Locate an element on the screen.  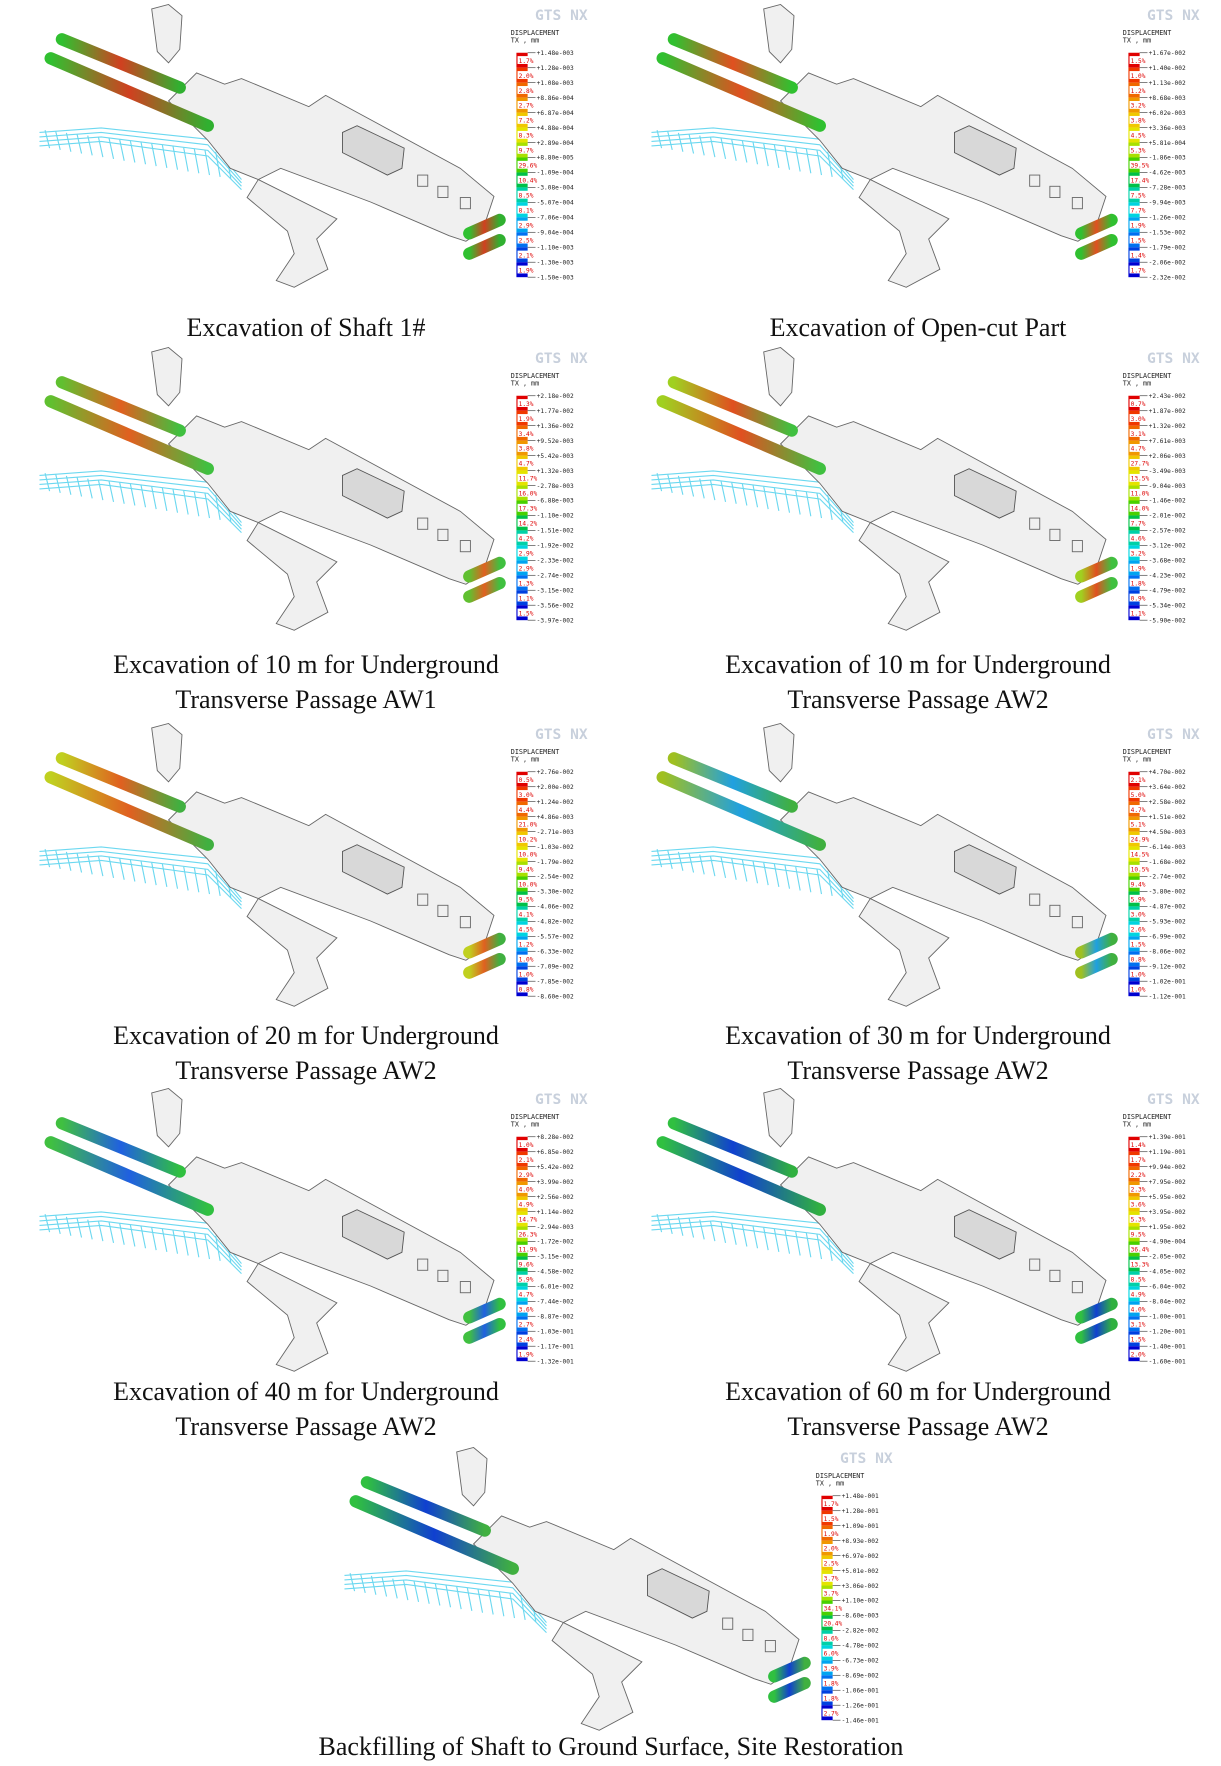
value-label: -7.09e-002 is located at coordinates (555, 967).